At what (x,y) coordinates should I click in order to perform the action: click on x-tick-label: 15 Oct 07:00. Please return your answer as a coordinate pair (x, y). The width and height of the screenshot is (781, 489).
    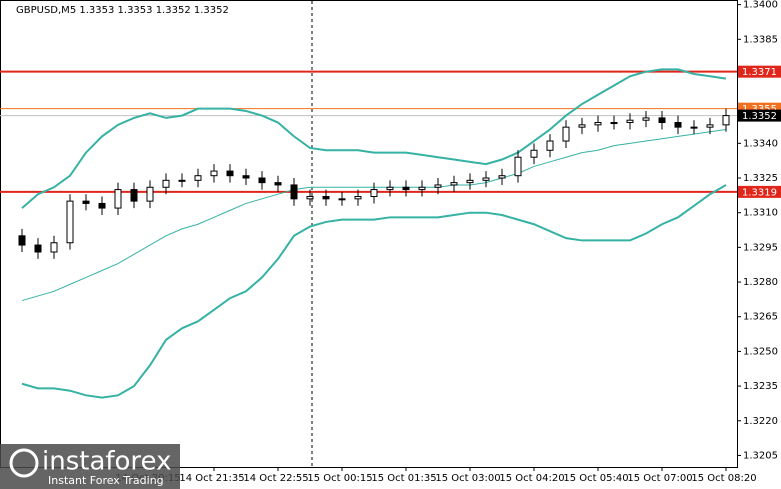
    Looking at the image, I should click on (659, 478).